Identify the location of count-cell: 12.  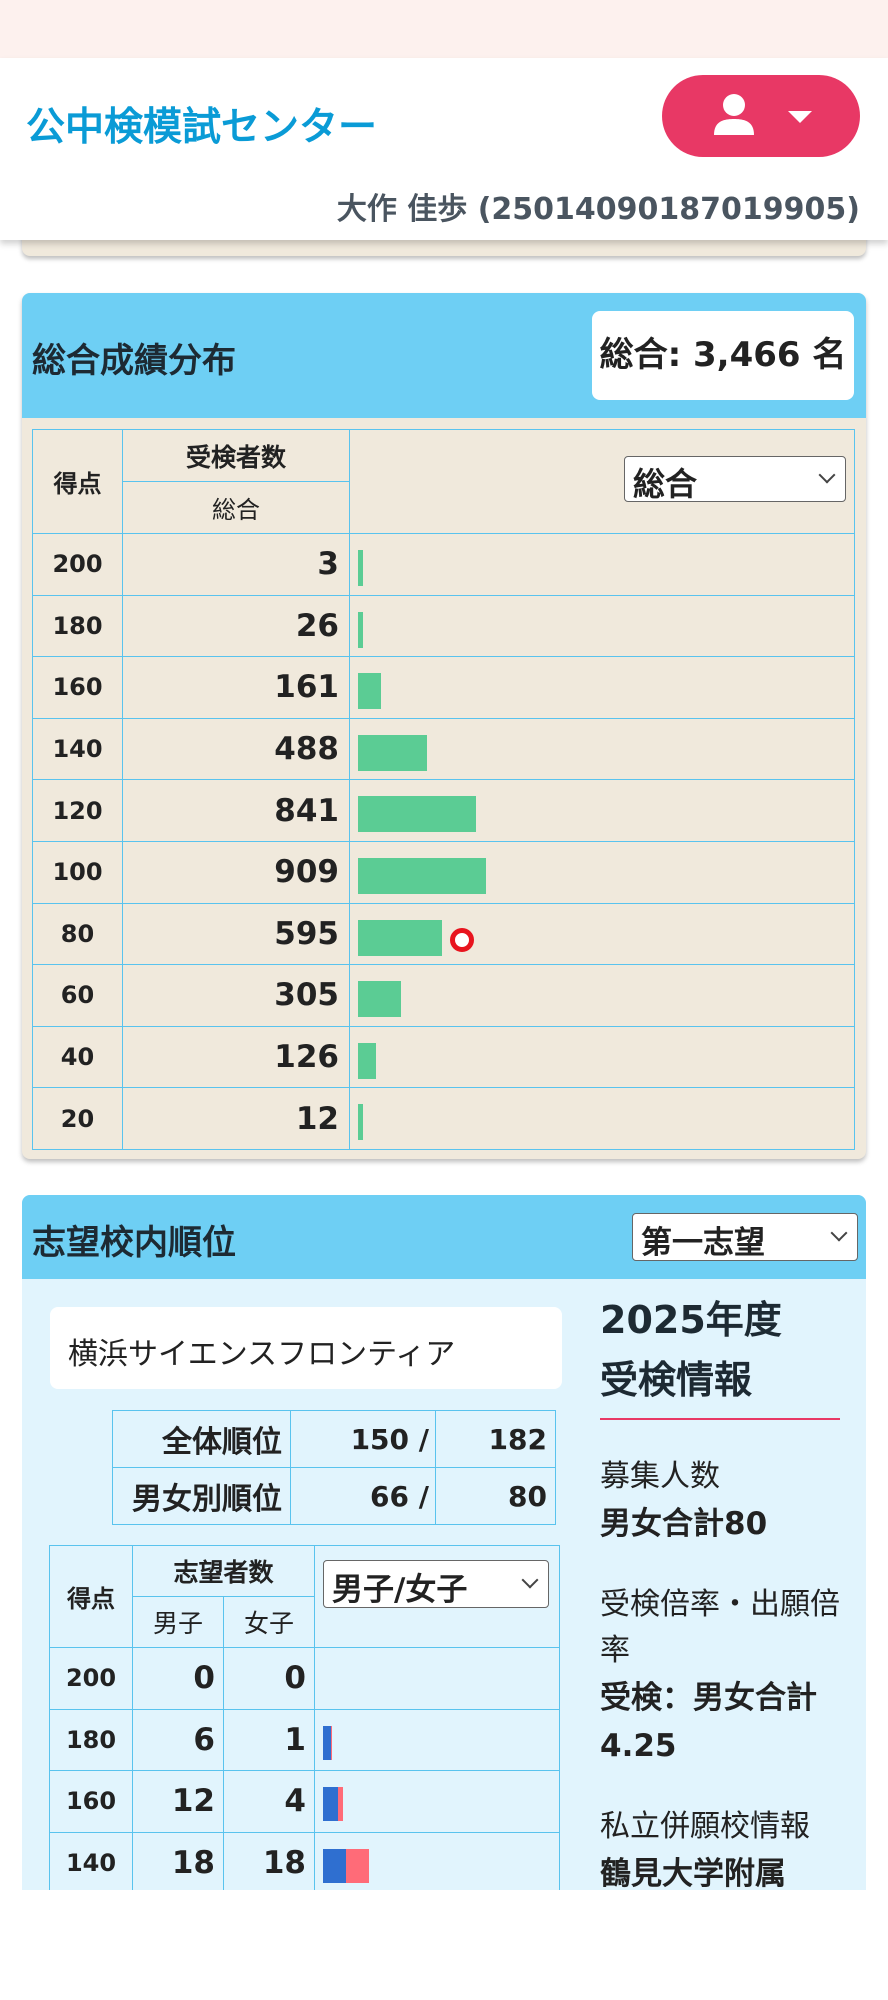
(236, 1118).